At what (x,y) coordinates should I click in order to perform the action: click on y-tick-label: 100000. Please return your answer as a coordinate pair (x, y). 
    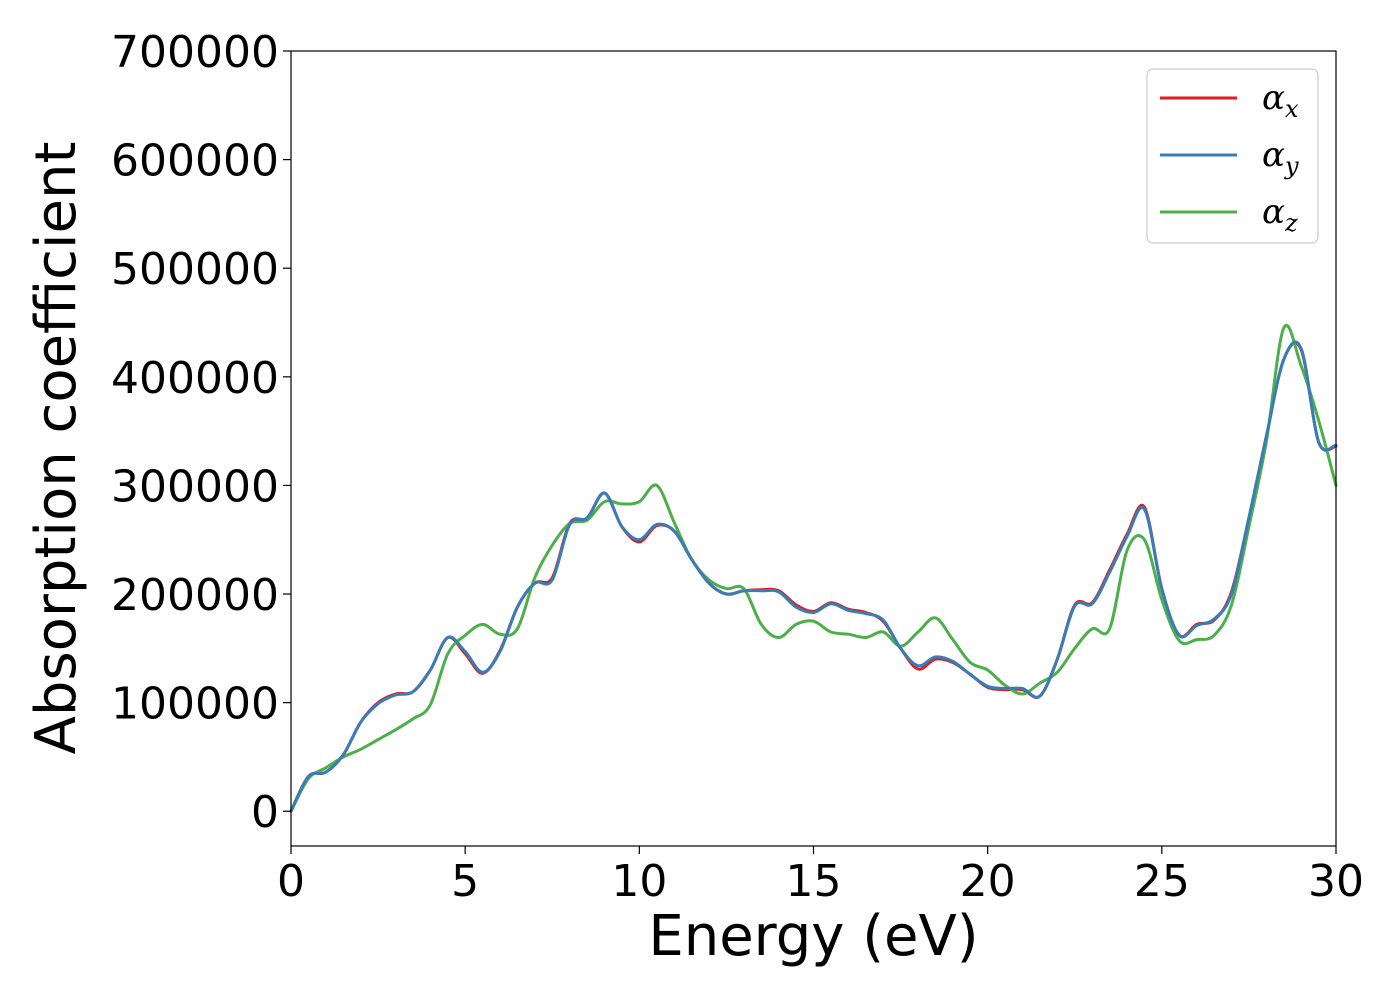
    Looking at the image, I should click on (195, 704).